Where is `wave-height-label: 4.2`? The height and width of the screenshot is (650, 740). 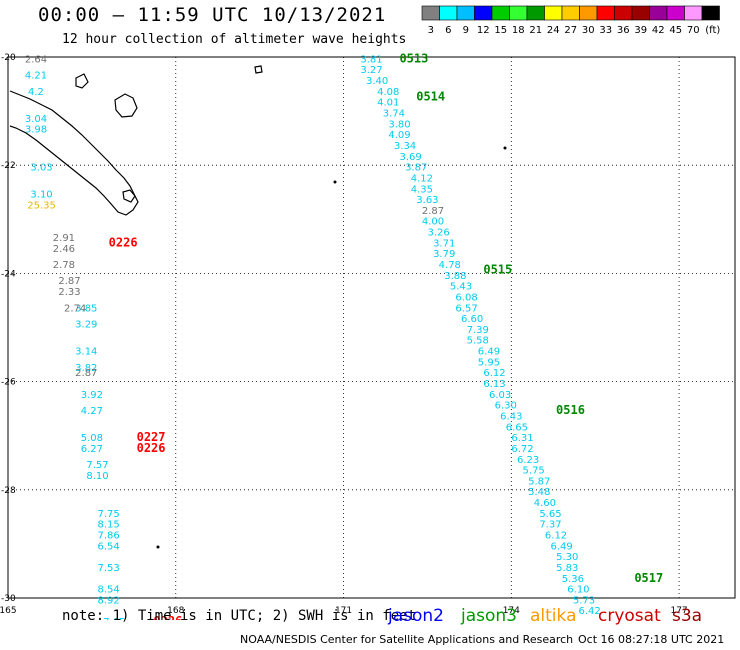 wave-height-label: 4.2 is located at coordinates (36, 92).